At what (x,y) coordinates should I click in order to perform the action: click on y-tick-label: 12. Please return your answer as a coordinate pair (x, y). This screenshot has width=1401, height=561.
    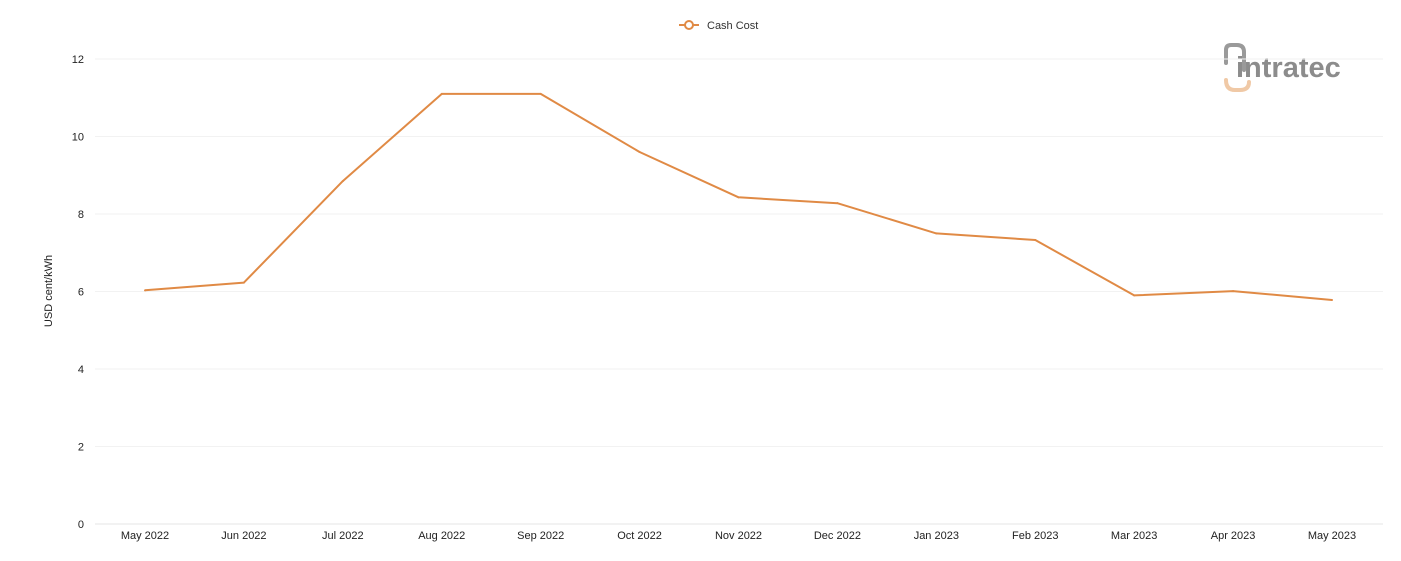
    Looking at the image, I should click on (78, 60).